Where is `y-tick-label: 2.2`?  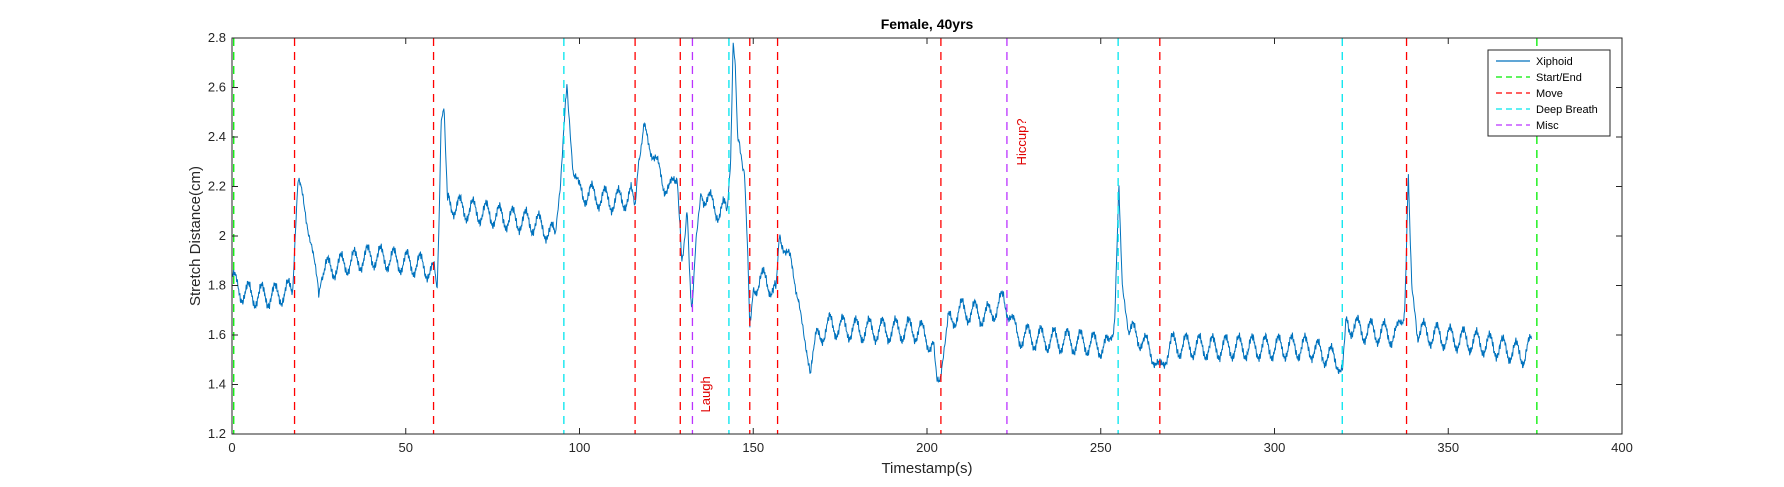 y-tick-label: 2.2 is located at coordinates (217, 186).